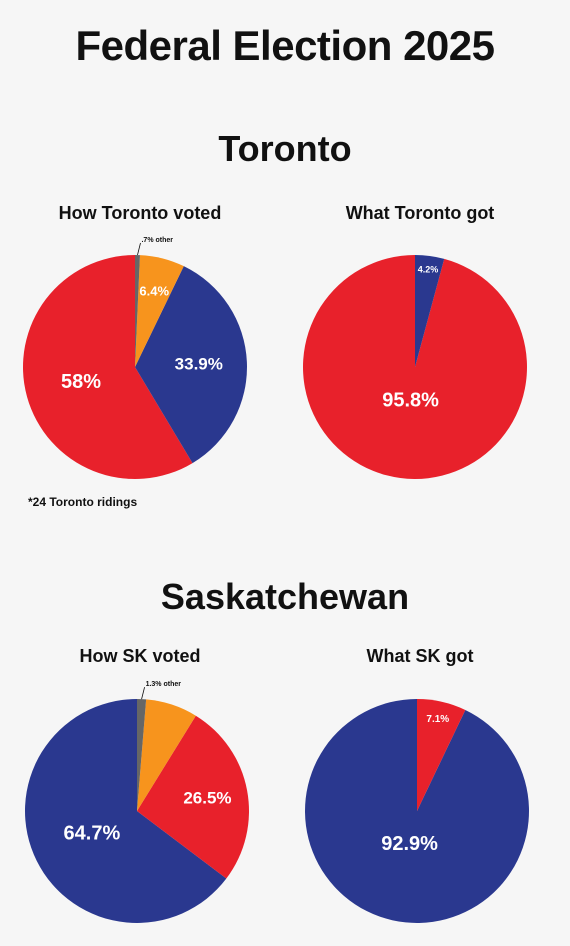 This screenshot has height=946, width=570. I want to click on section-title-toronto: Toronto, so click(285, 148).